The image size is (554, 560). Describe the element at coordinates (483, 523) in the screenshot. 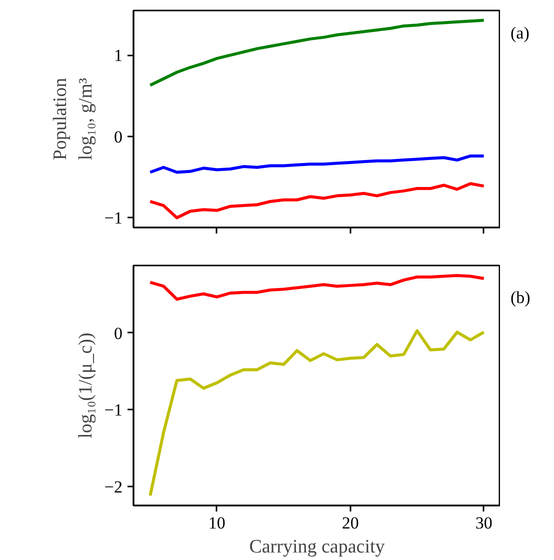

I see `x-tick-label: 30` at that location.